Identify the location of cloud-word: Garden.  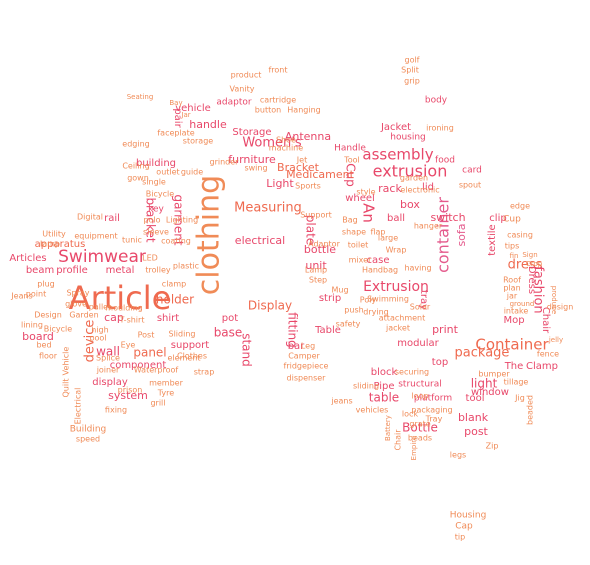
(83, 315).